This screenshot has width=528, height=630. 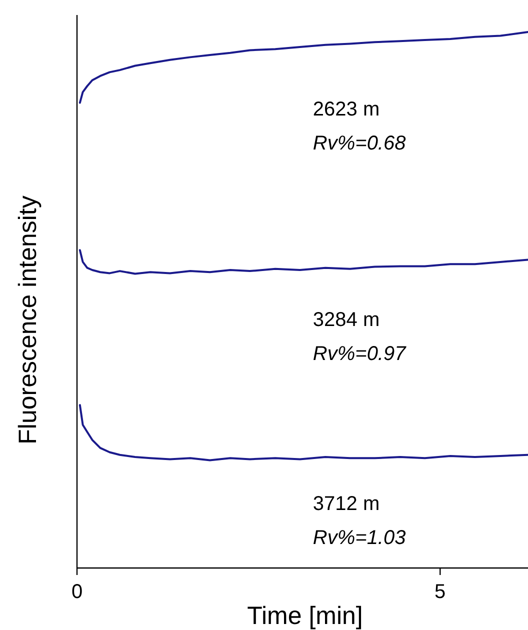 What do you see at coordinates (346, 503) in the screenshot?
I see `series-label: 3712 m` at bounding box center [346, 503].